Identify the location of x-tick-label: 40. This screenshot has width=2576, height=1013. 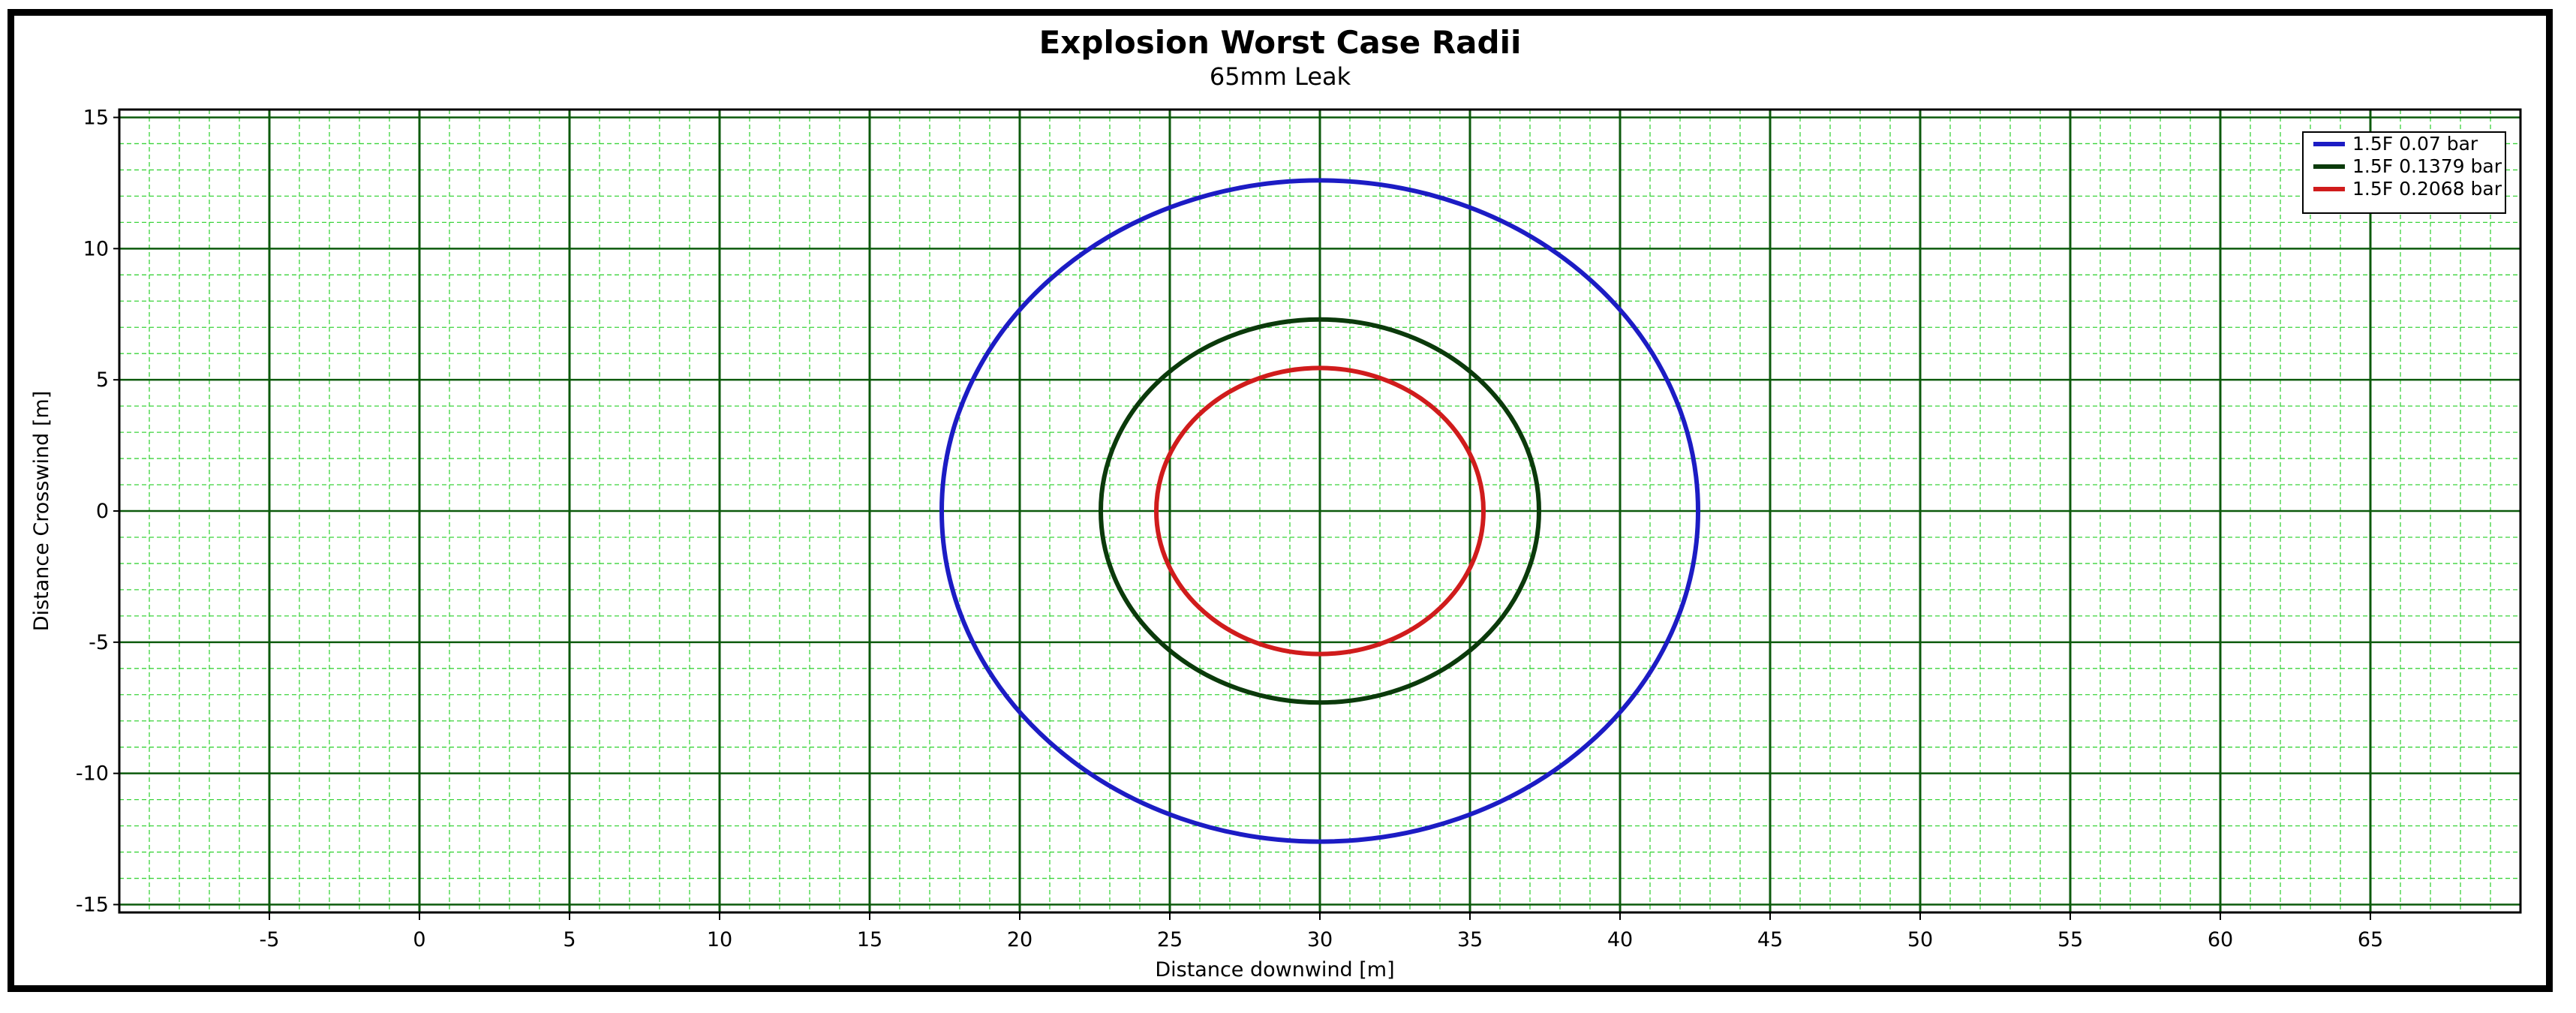
(1620, 939).